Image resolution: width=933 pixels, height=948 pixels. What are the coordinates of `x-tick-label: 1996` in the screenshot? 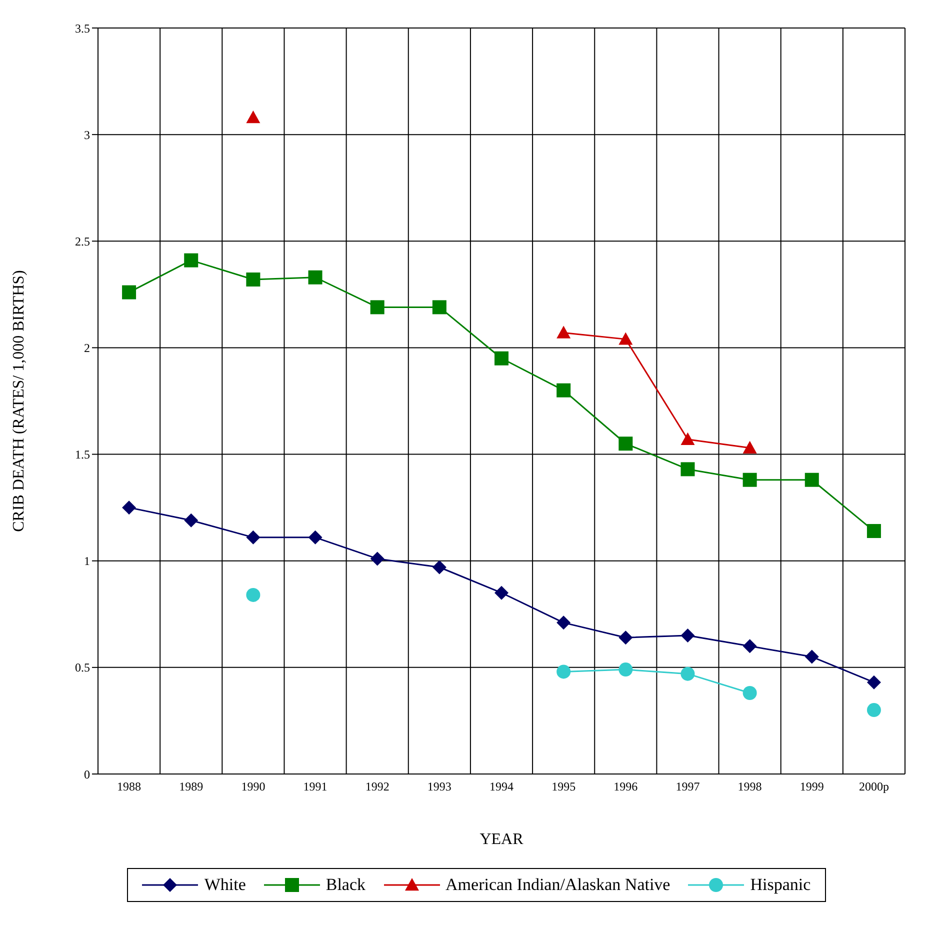 It's located at (626, 787).